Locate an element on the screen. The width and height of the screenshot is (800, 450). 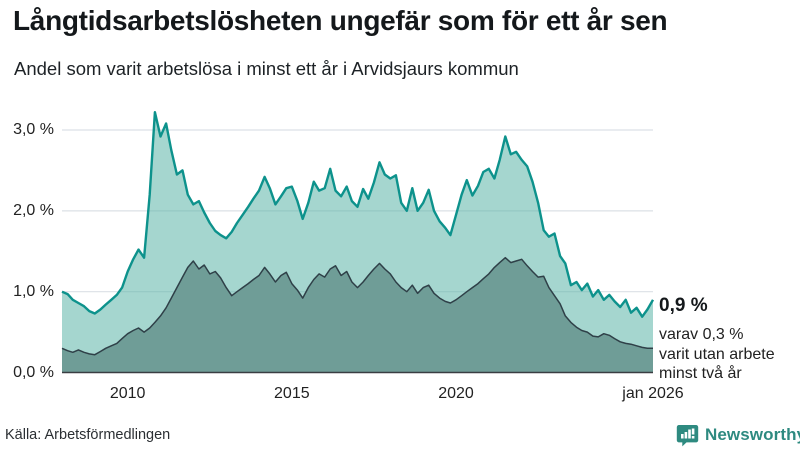
x-axis-label: 2010 is located at coordinates (127, 393).